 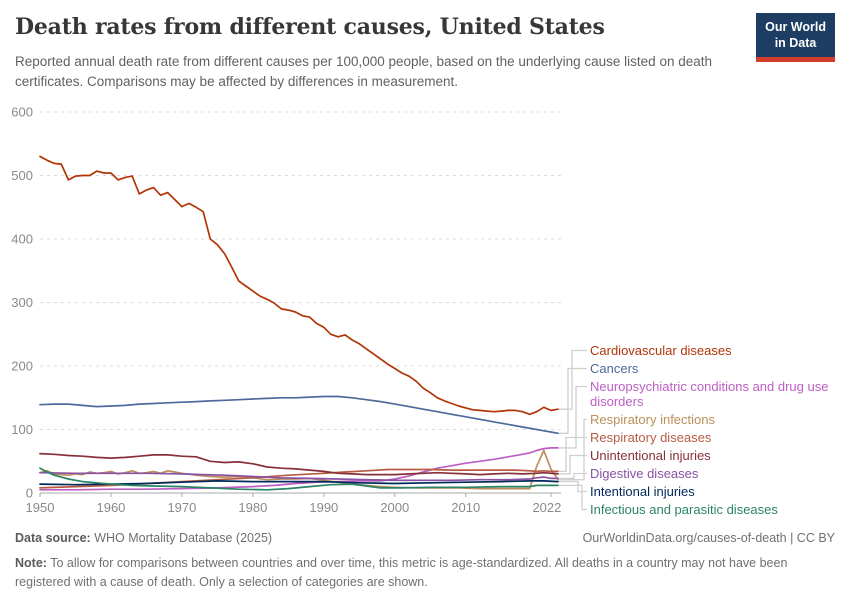 What do you see at coordinates (252, 507) in the screenshot?
I see `x-tick-label: 1980` at bounding box center [252, 507].